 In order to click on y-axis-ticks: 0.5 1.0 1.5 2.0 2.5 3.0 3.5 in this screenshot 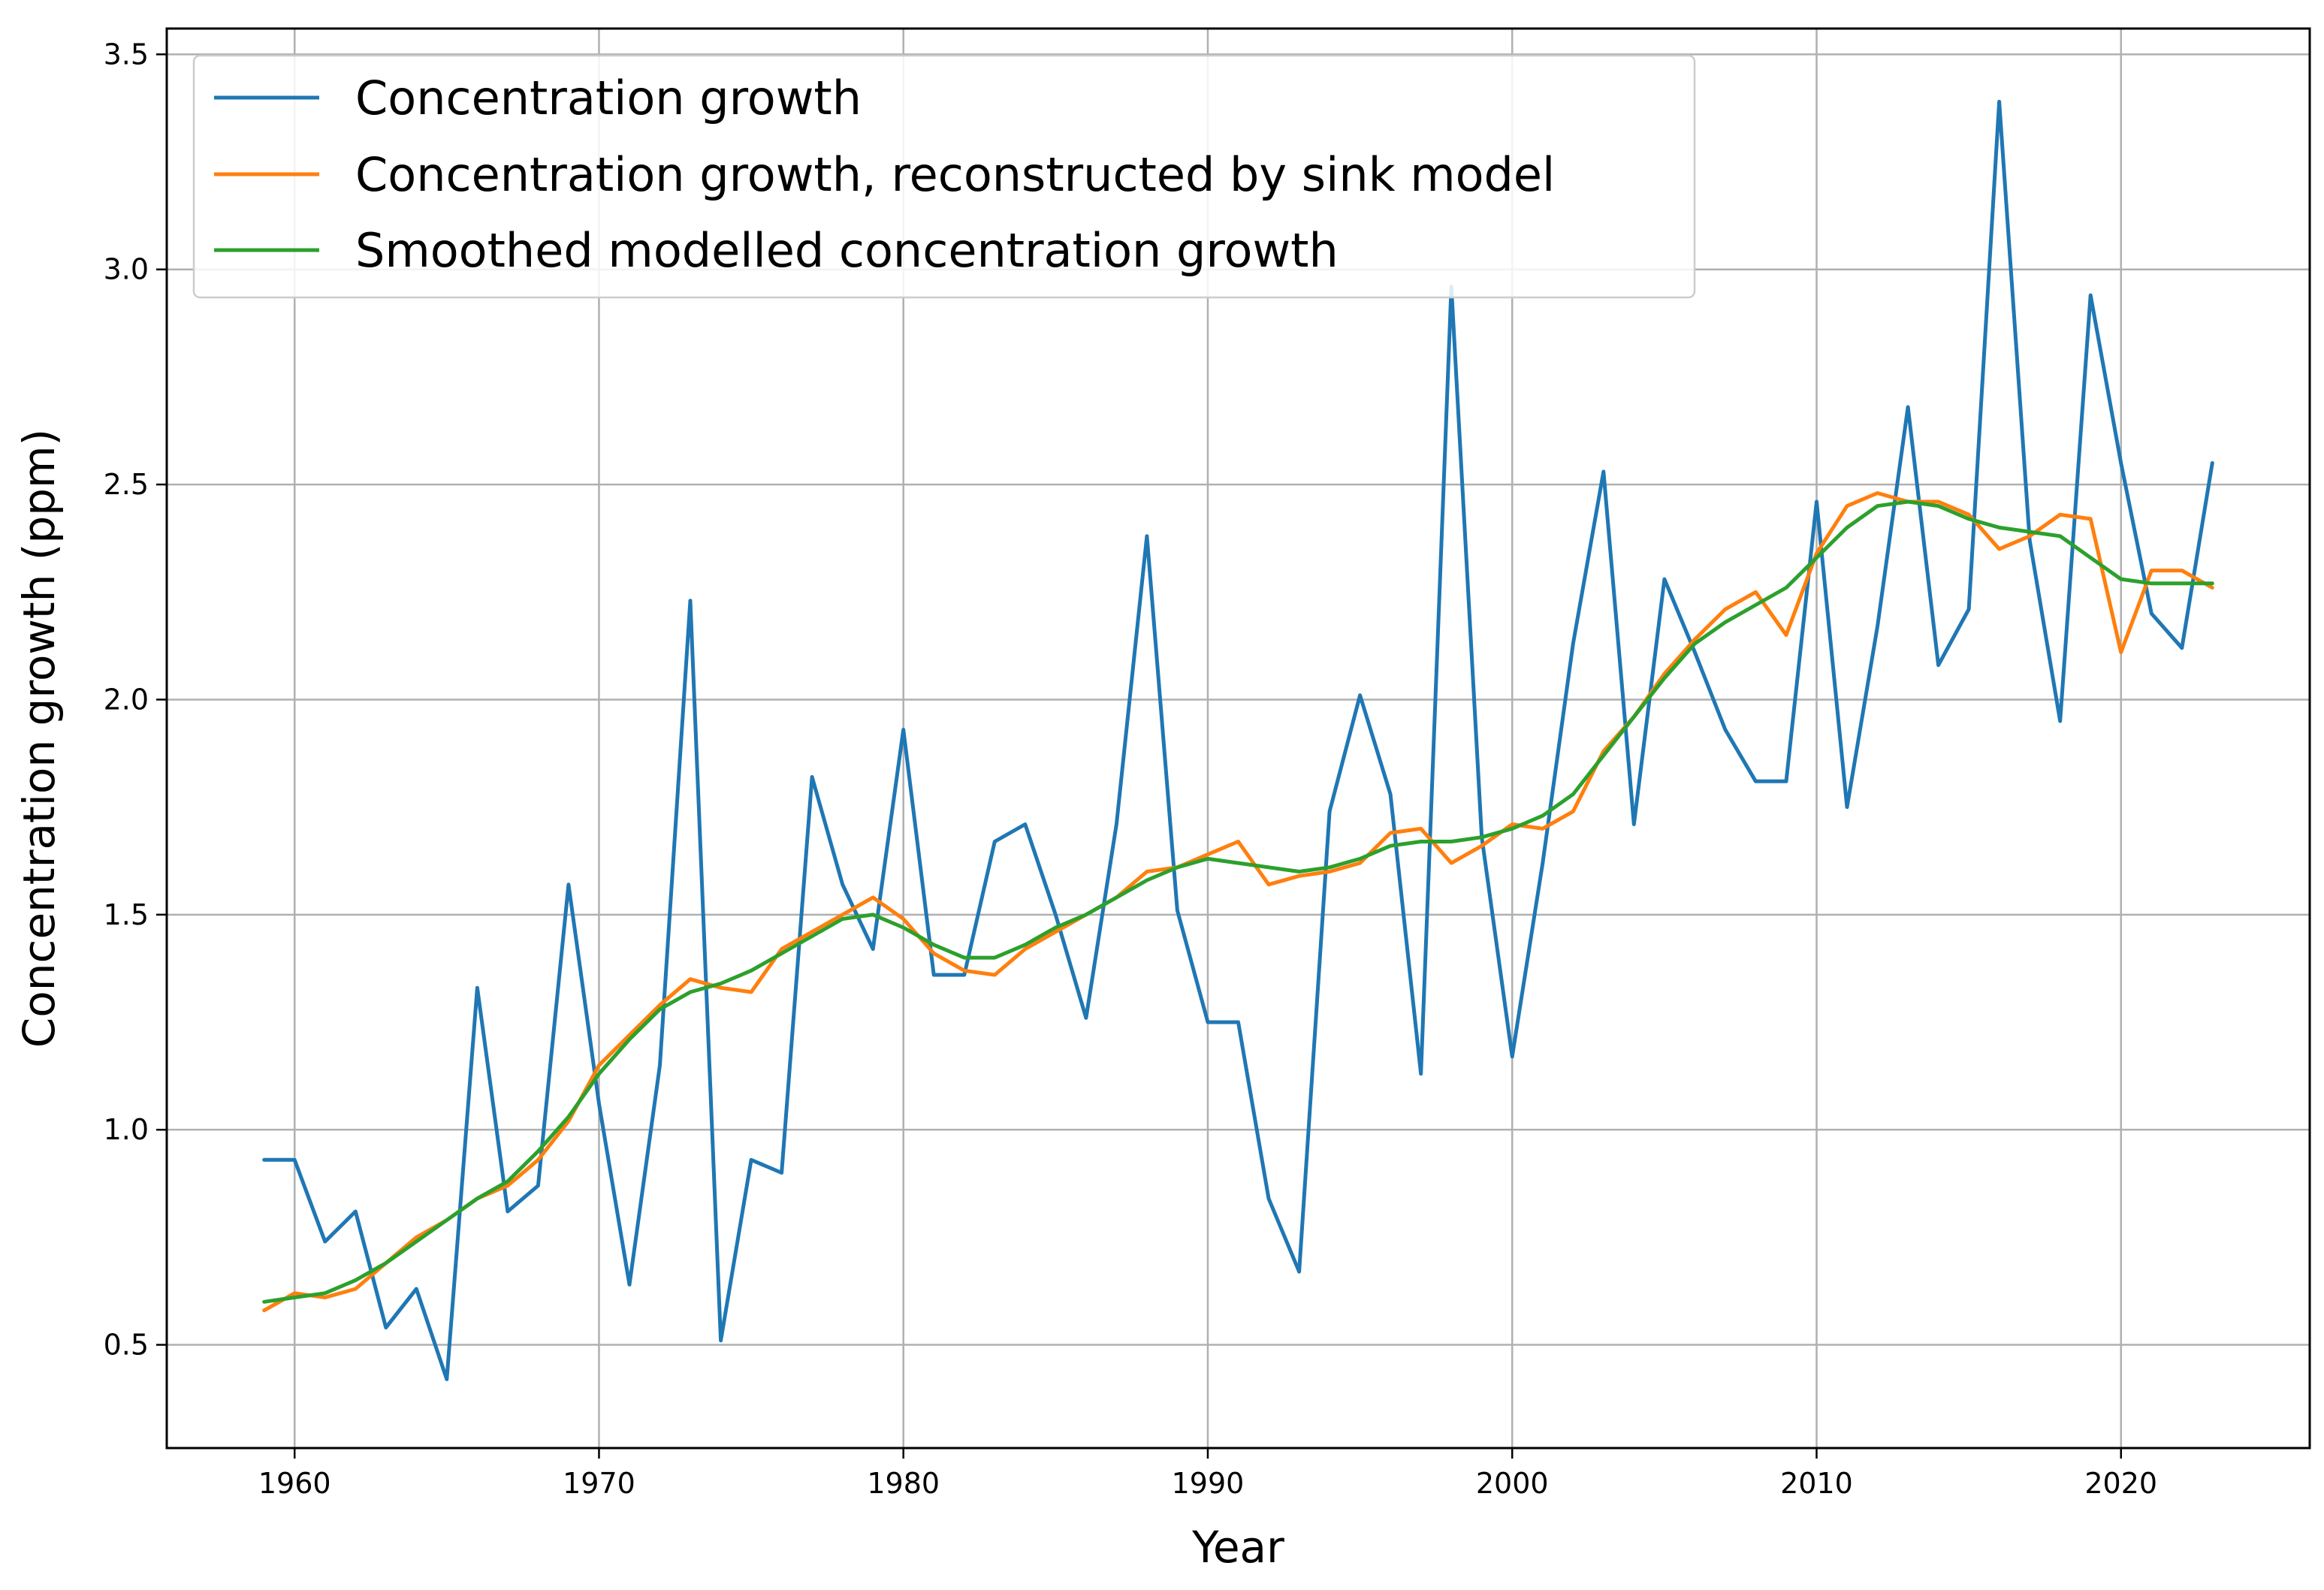, I will do `click(135, 700)`.